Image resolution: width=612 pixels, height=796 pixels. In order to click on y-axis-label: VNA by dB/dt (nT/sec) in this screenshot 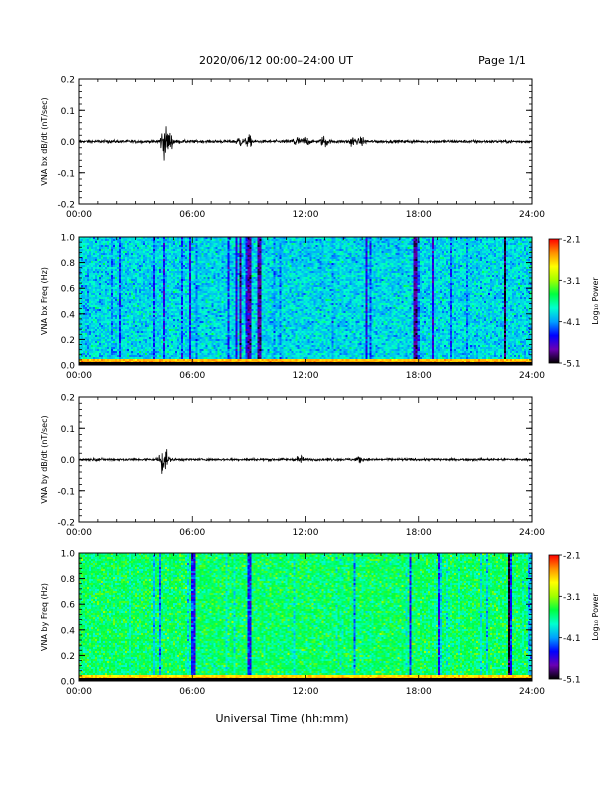, I will do `click(44, 459)`.